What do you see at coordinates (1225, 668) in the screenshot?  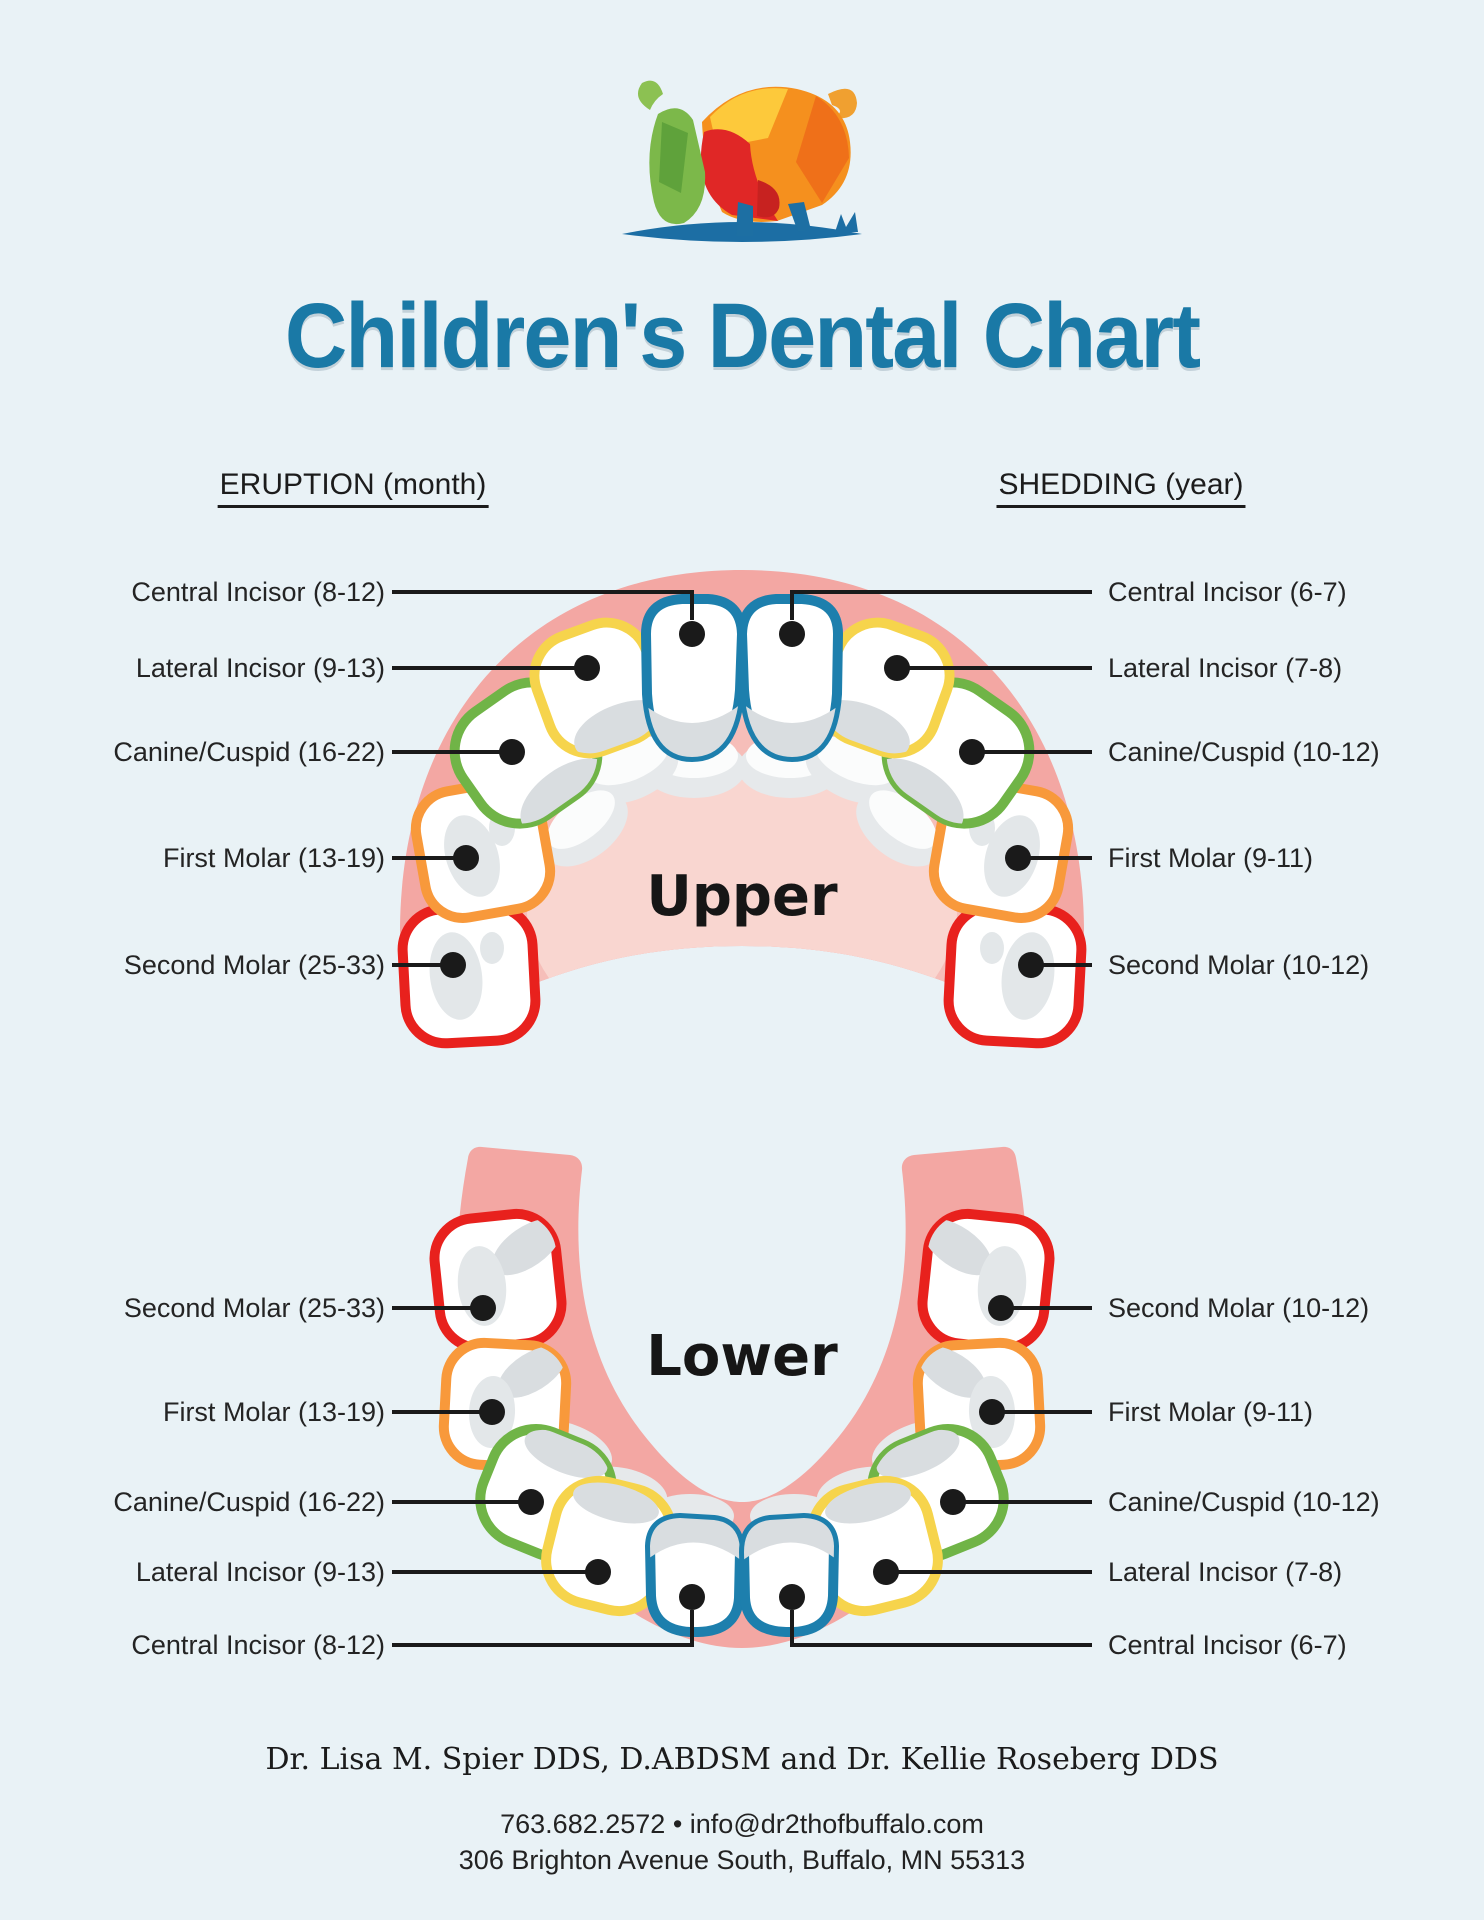 I see `upper-shedding-label-lateral-incisor: Lateral Incisor (7-8)` at bounding box center [1225, 668].